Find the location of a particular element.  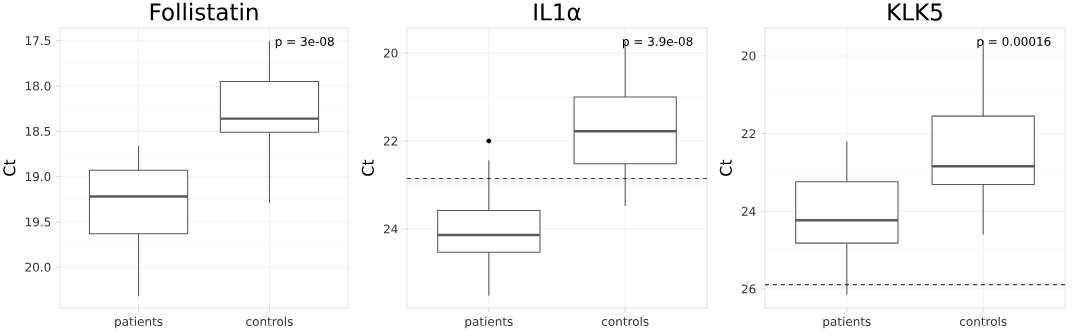

y-tick-label: 18.5 is located at coordinates (38, 131).